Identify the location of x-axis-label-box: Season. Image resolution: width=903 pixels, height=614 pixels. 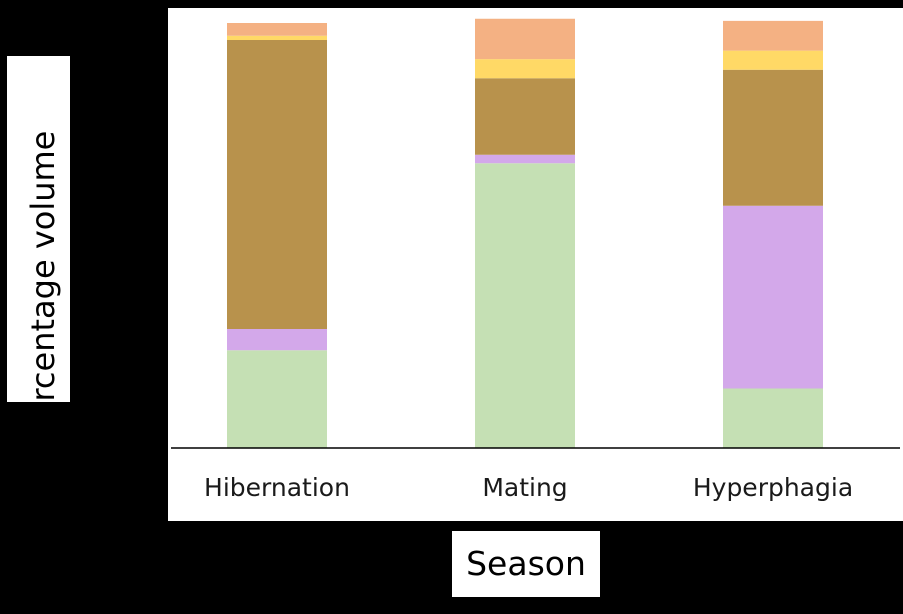
(526, 564).